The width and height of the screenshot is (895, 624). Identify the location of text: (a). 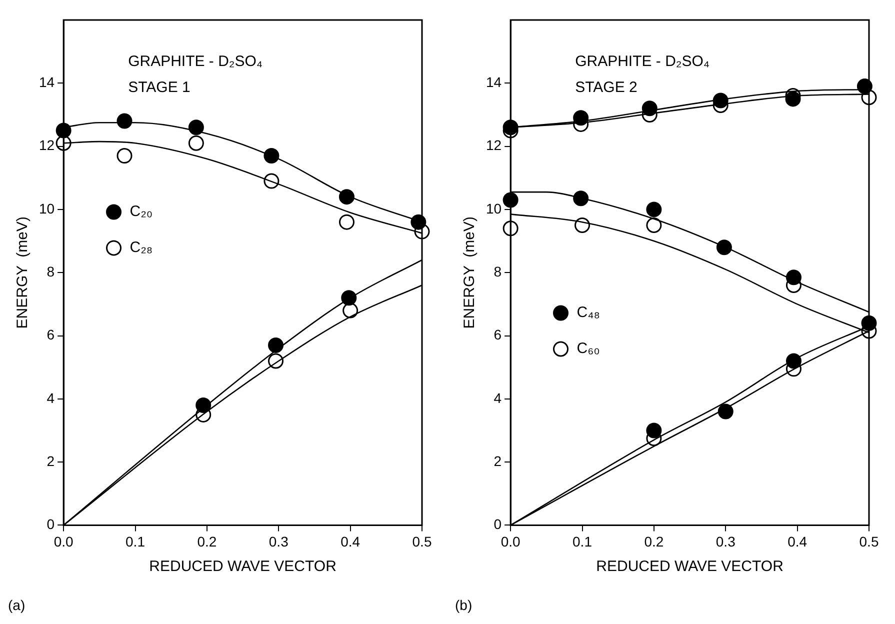
(17, 604).